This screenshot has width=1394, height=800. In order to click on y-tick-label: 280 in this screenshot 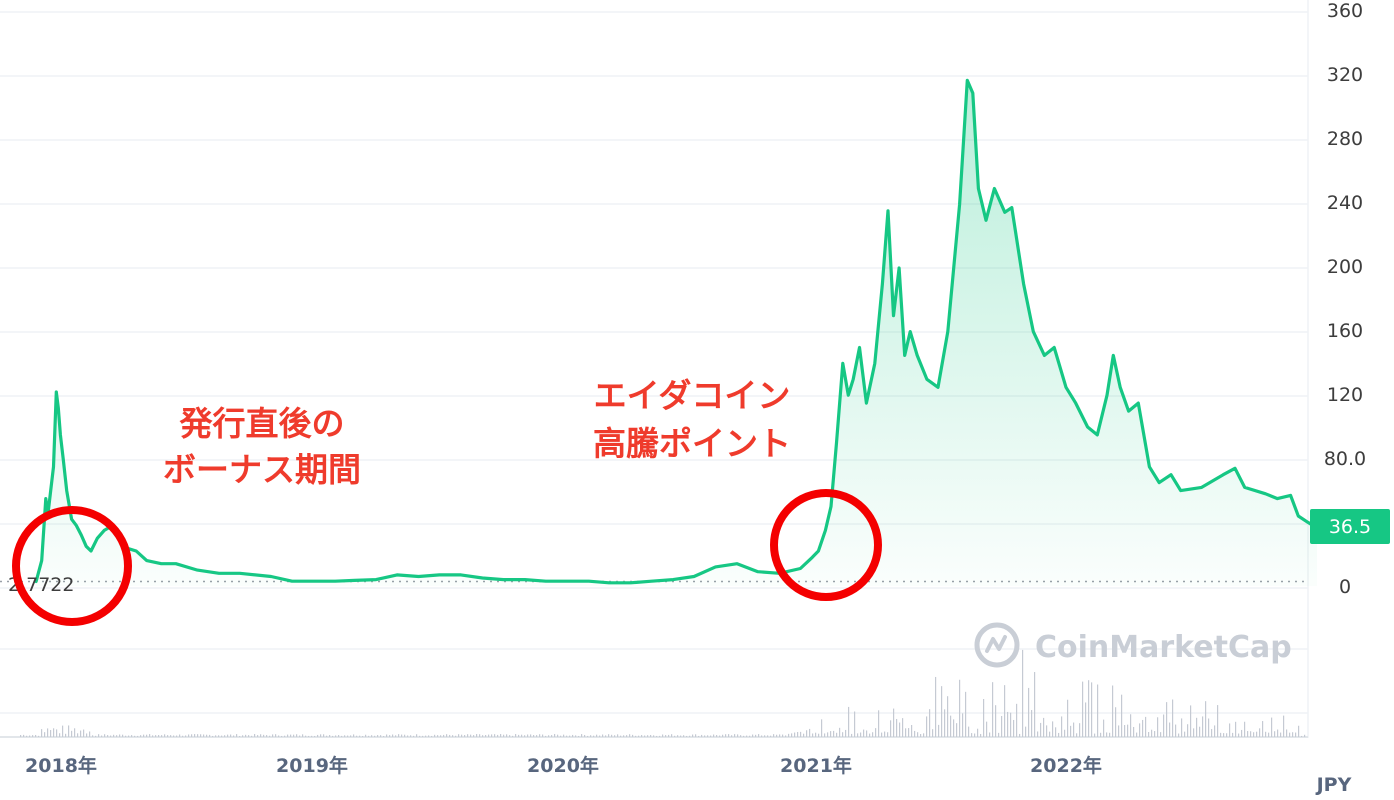, I will do `click(1345, 139)`.